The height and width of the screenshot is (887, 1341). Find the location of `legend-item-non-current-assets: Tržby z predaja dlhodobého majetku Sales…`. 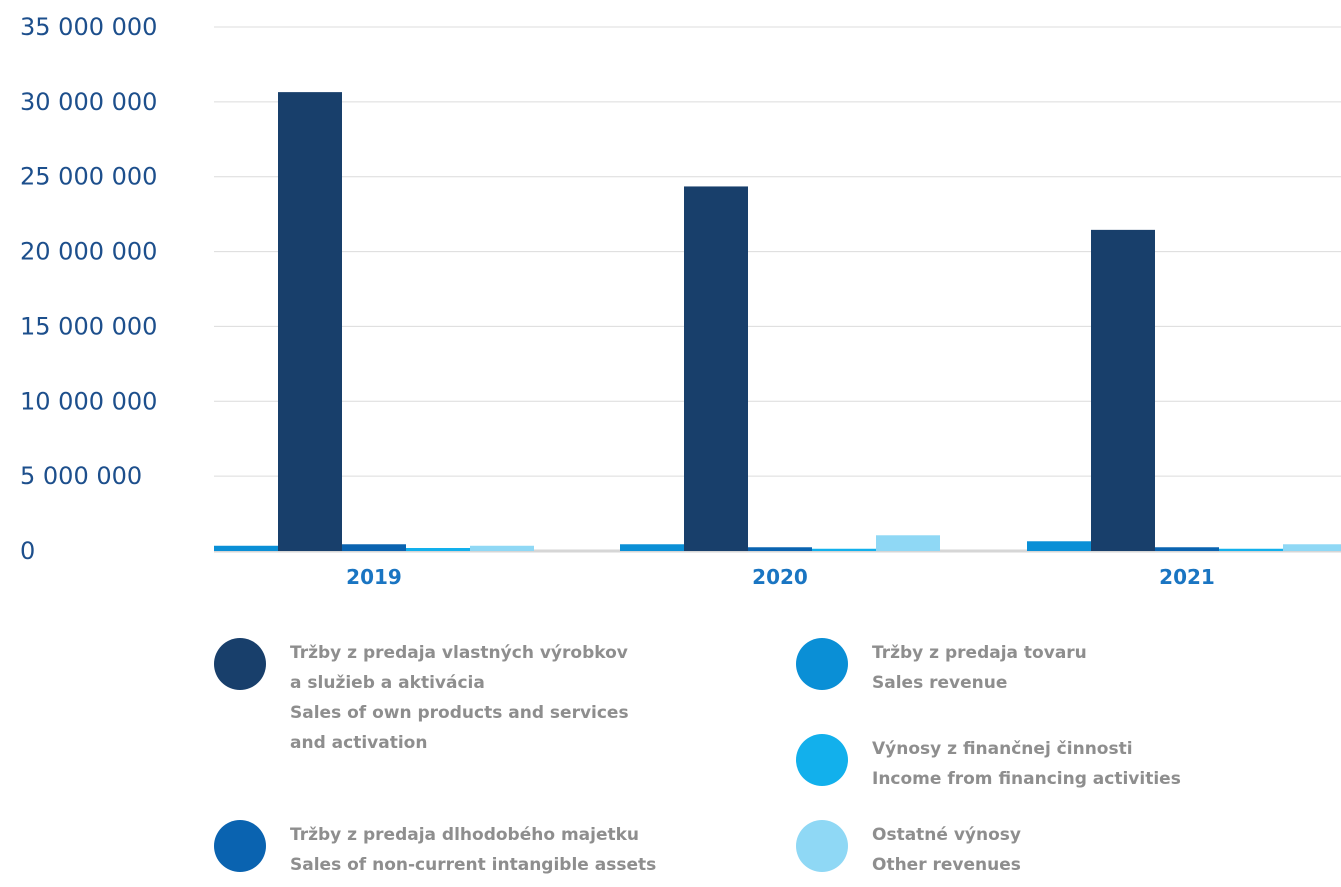

legend-item-non-current-assets: Tržby z predaja dlhodobého majetku Sales… is located at coordinates (435, 850).